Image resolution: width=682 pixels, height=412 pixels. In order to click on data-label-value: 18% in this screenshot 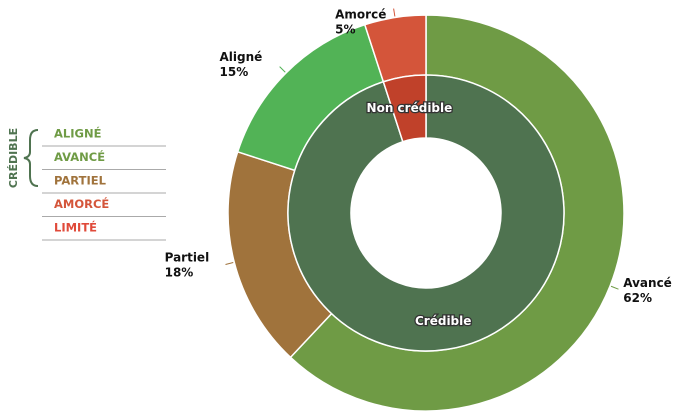, I will do `click(179, 273)`.